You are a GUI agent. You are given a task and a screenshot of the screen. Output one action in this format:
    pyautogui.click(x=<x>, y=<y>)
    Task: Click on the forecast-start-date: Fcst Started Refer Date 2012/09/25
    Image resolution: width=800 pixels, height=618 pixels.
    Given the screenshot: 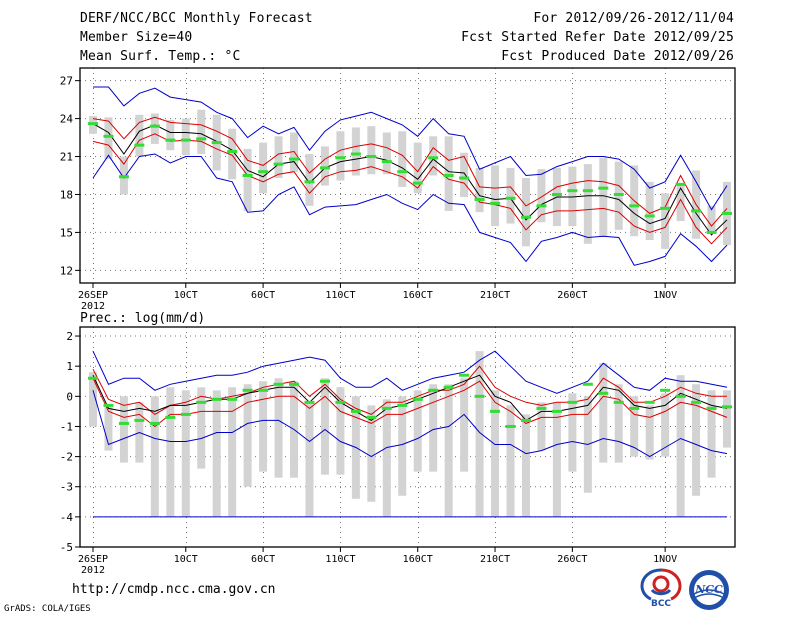 What is the action you would take?
    pyautogui.click(x=597, y=37)
    